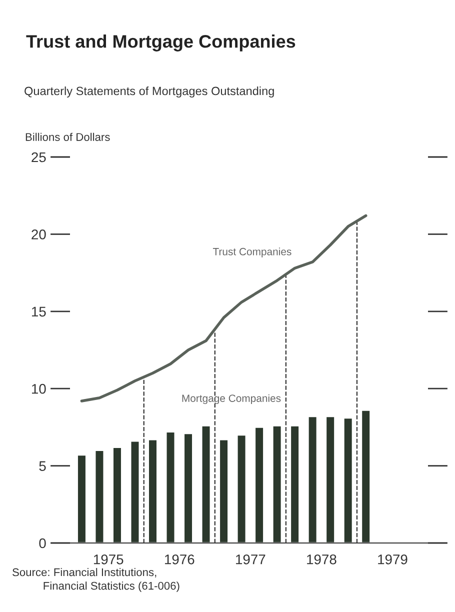 The height and width of the screenshot is (612, 455). Describe the element at coordinates (68, 136) in the screenshot. I see `y-axis-title: Billions of Dollars` at that location.